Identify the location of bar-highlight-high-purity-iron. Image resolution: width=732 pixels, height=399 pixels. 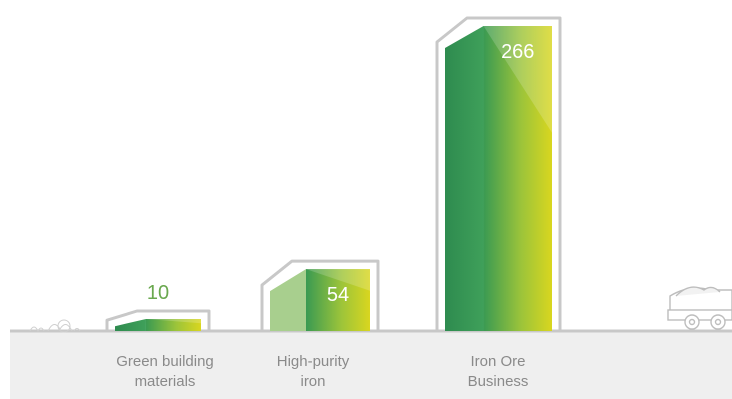
(338, 280).